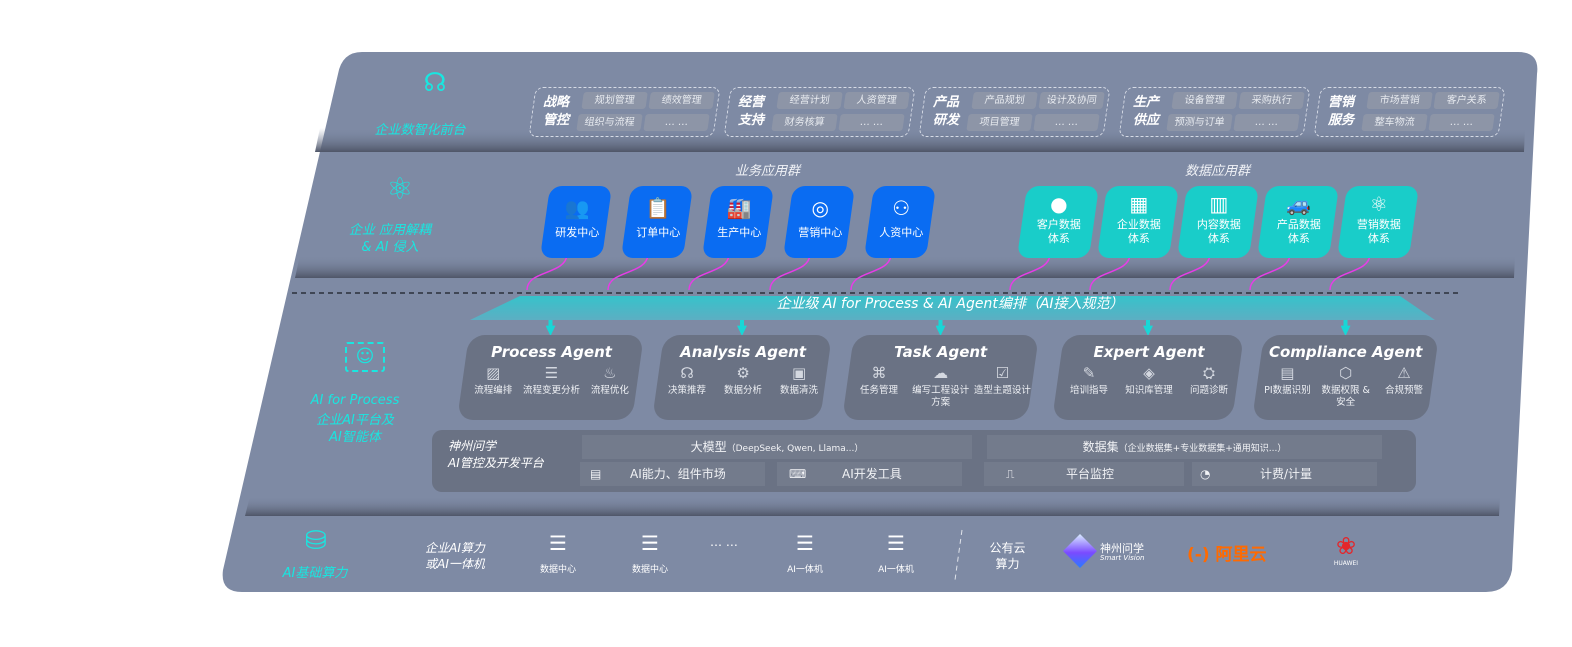  I want to click on agent-capability: ☰ 流程变更分析, so click(552, 380).